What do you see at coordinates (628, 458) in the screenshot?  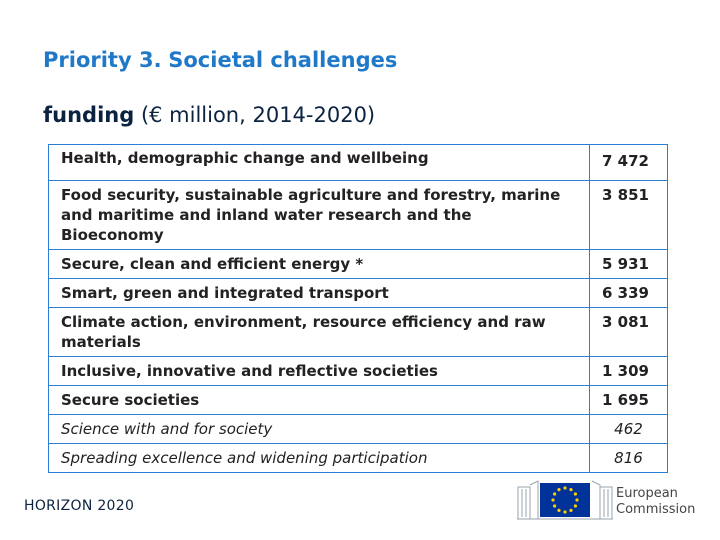 I see `row-value: 816` at bounding box center [628, 458].